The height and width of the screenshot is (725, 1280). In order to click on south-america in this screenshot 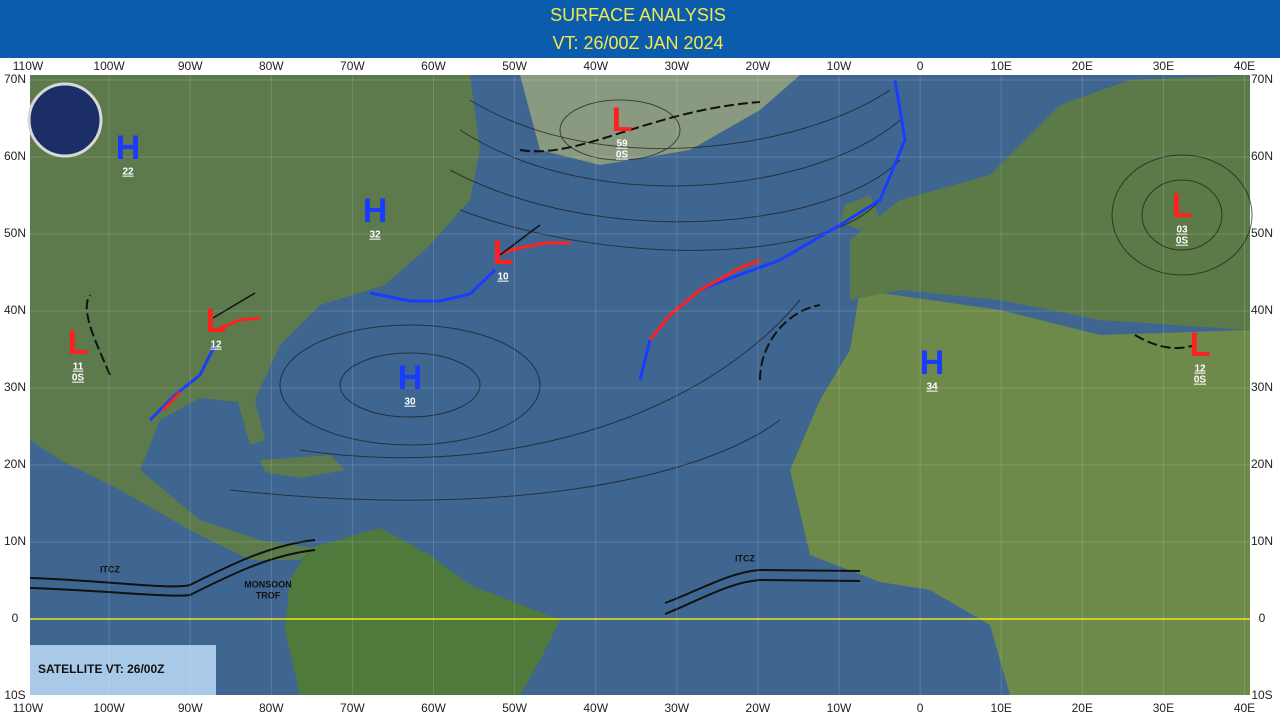, I will do `click(422, 611)`.